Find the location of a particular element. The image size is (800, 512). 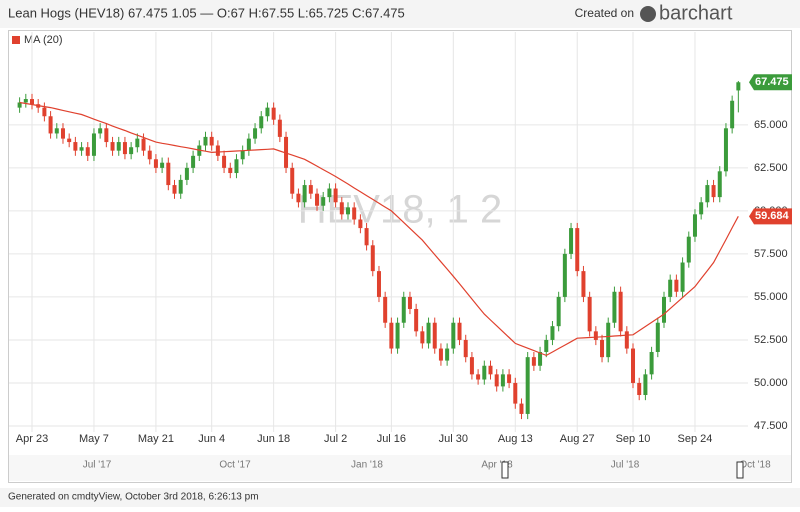

y-tick-label: 65.000 is located at coordinates (771, 125).